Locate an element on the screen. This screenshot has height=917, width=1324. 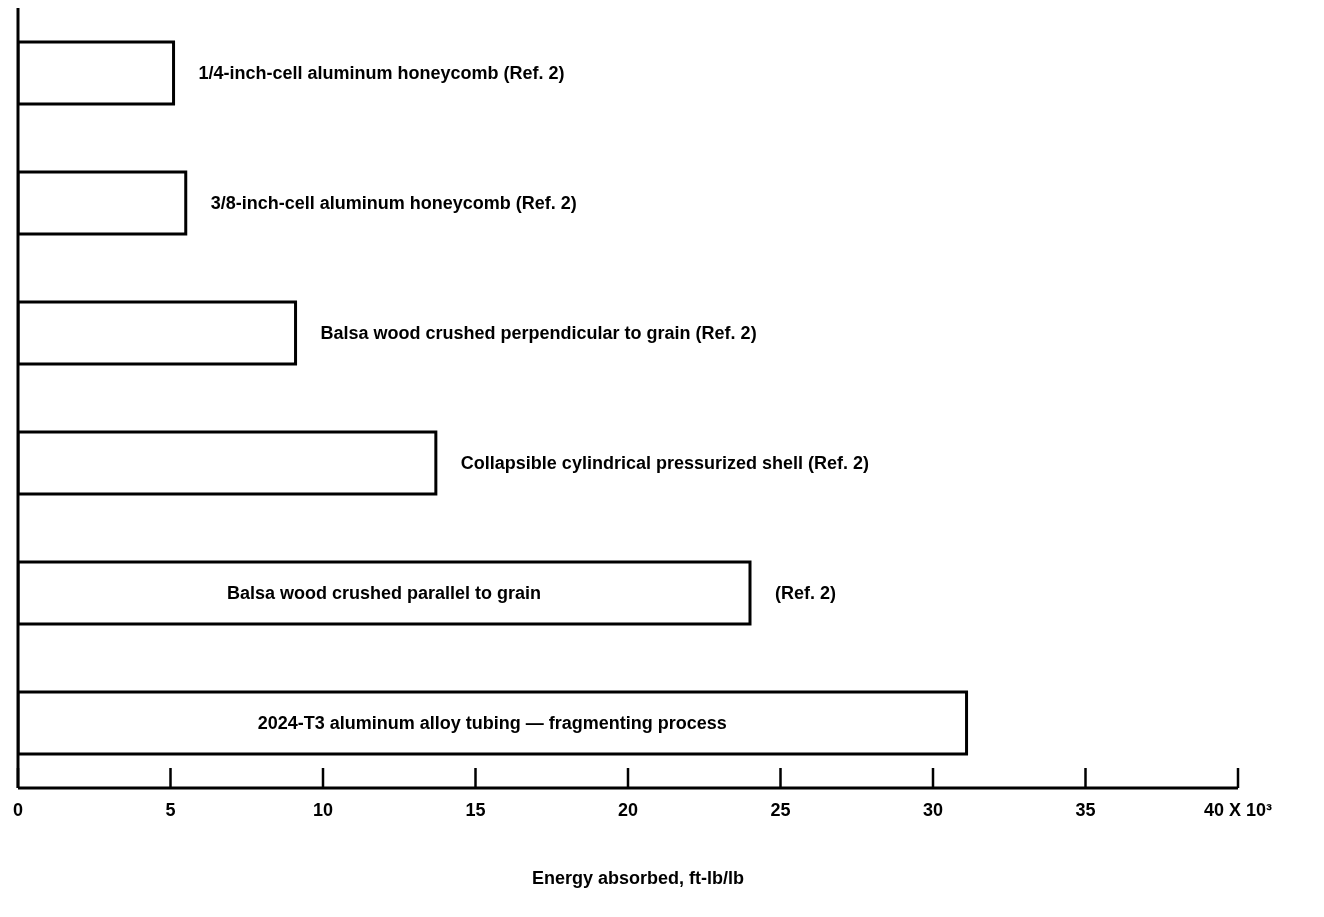
x-tick-label: 5 is located at coordinates (170, 810).